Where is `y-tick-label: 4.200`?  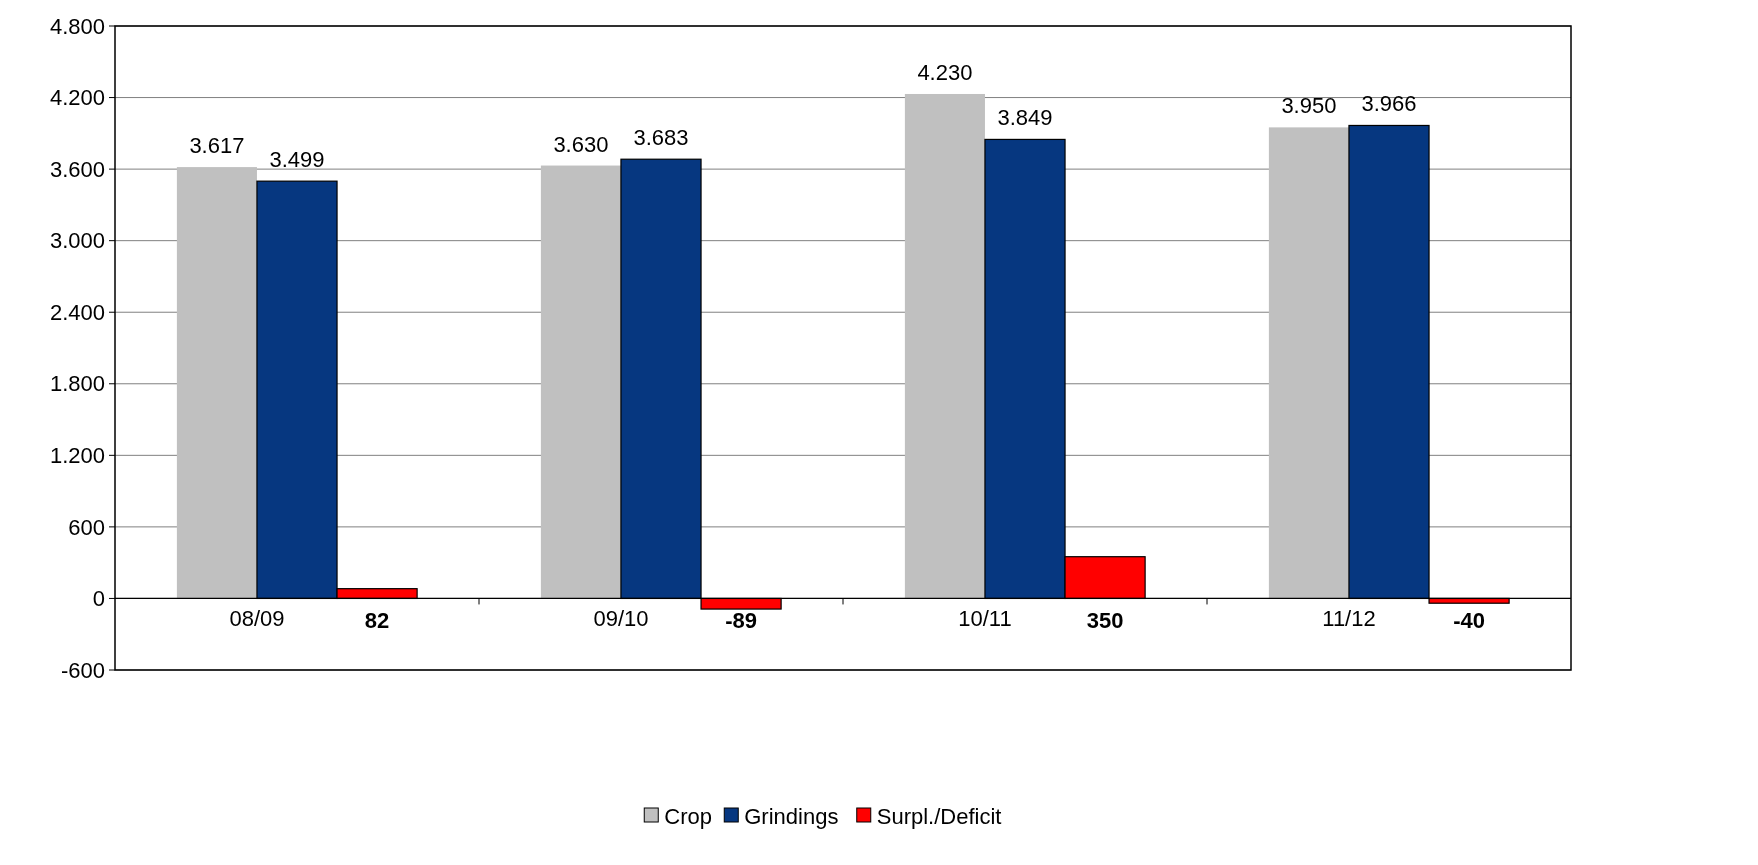 y-tick-label: 4.200 is located at coordinates (77, 98).